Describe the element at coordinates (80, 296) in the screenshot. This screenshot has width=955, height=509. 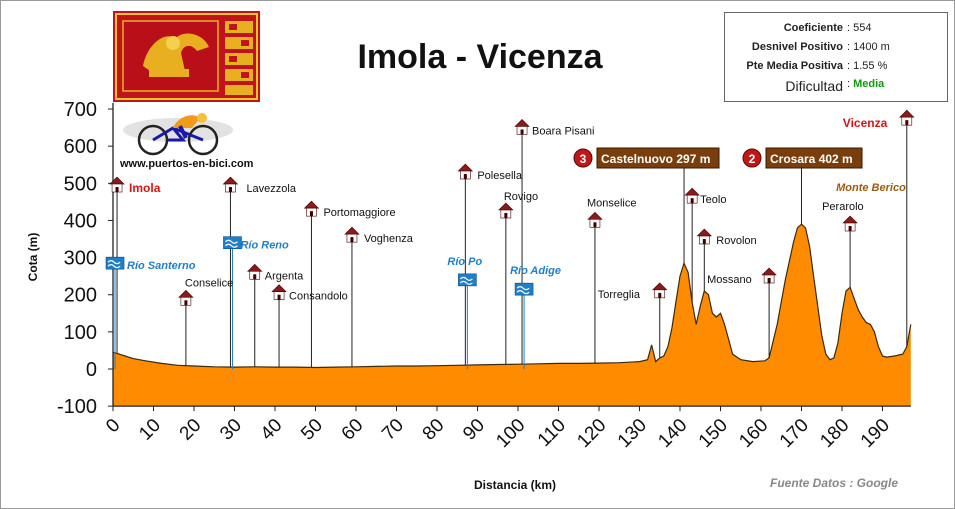
I see `y-tick-label: 200` at that location.